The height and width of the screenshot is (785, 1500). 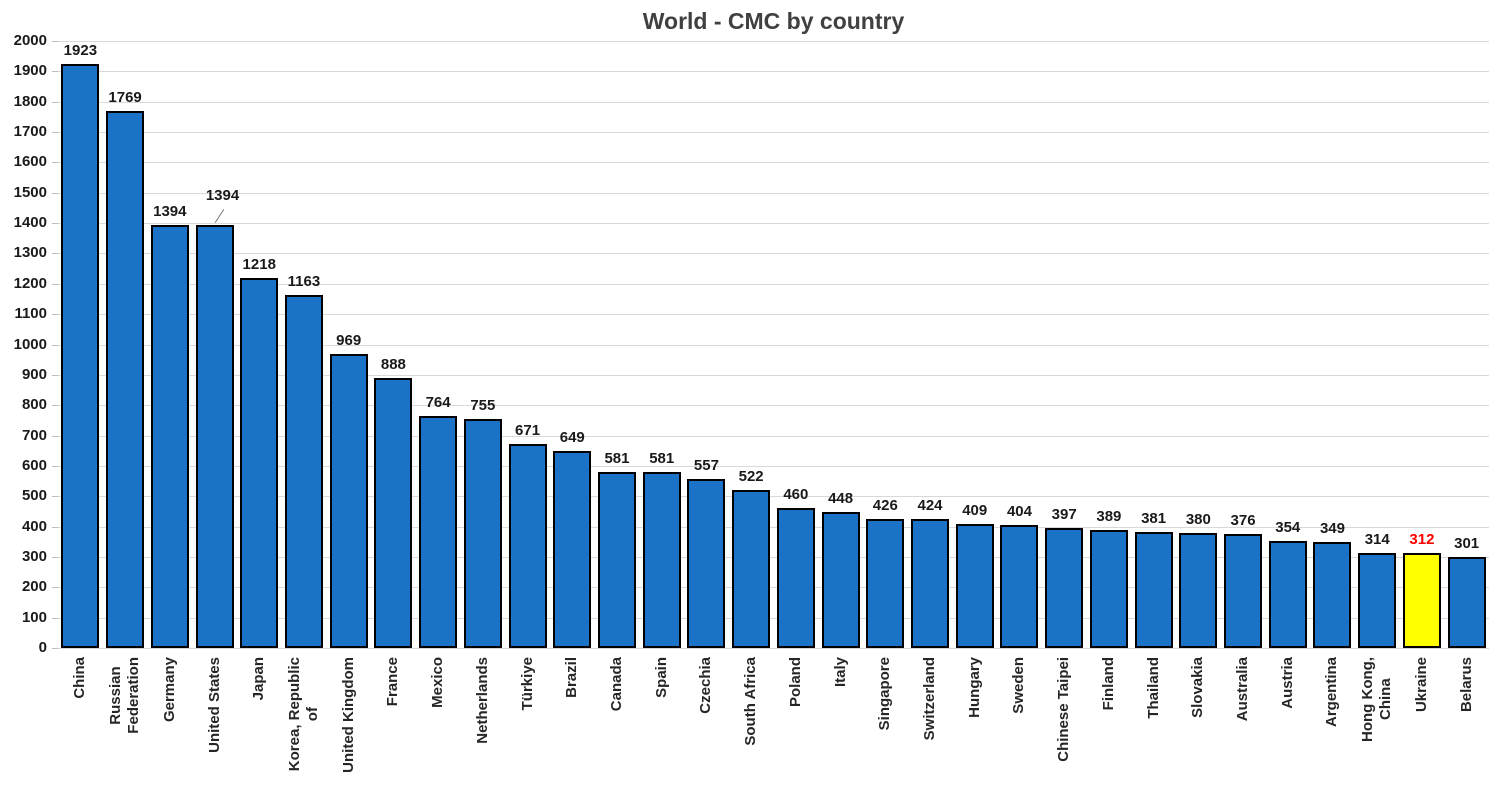 What do you see at coordinates (30, 132) in the screenshot?
I see `y-axis-tick-label: 1700` at bounding box center [30, 132].